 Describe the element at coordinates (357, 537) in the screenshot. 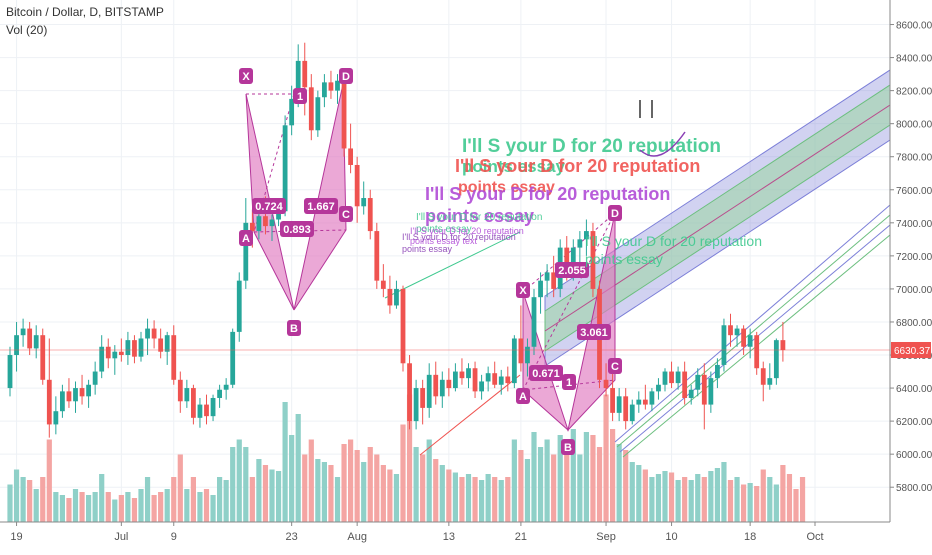

I see `time-tick-label: Aug` at that location.